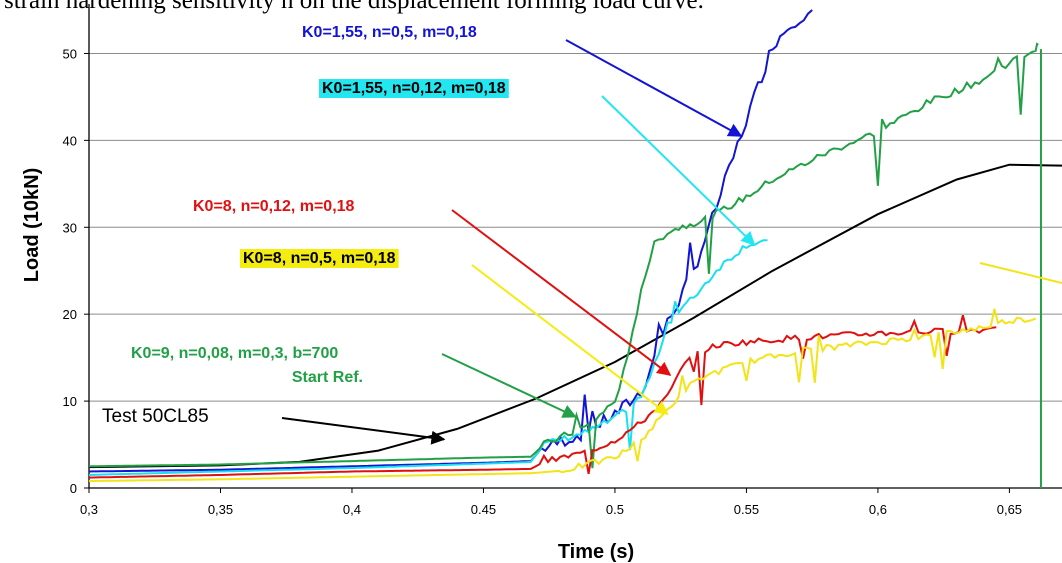 Image resolution: width=1062 pixels, height=563 pixels. I want to click on x-tick-label: 0,65, so click(1009, 509).